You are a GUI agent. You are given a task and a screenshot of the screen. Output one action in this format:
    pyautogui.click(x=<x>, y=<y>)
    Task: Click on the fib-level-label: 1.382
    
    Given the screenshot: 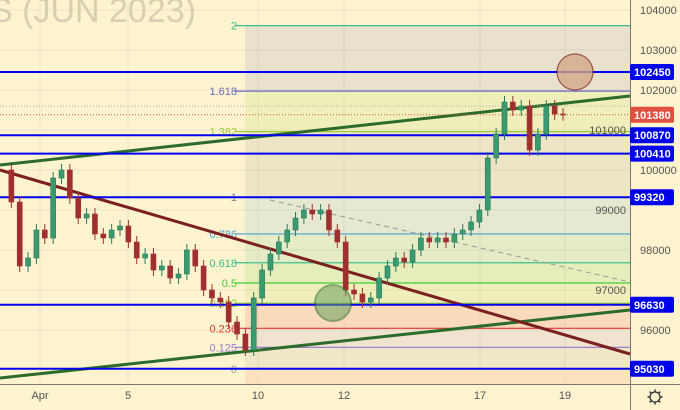 What is the action you would take?
    pyautogui.click(x=223, y=133)
    